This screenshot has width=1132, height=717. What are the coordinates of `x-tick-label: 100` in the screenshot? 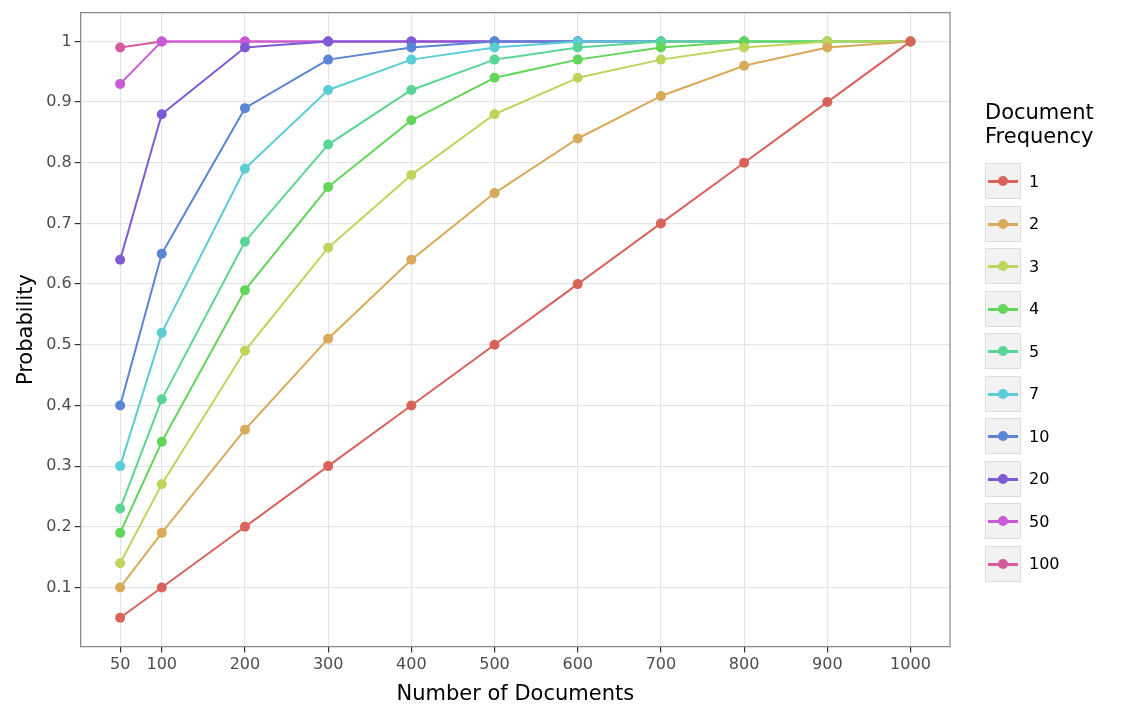 It's located at (162, 664).